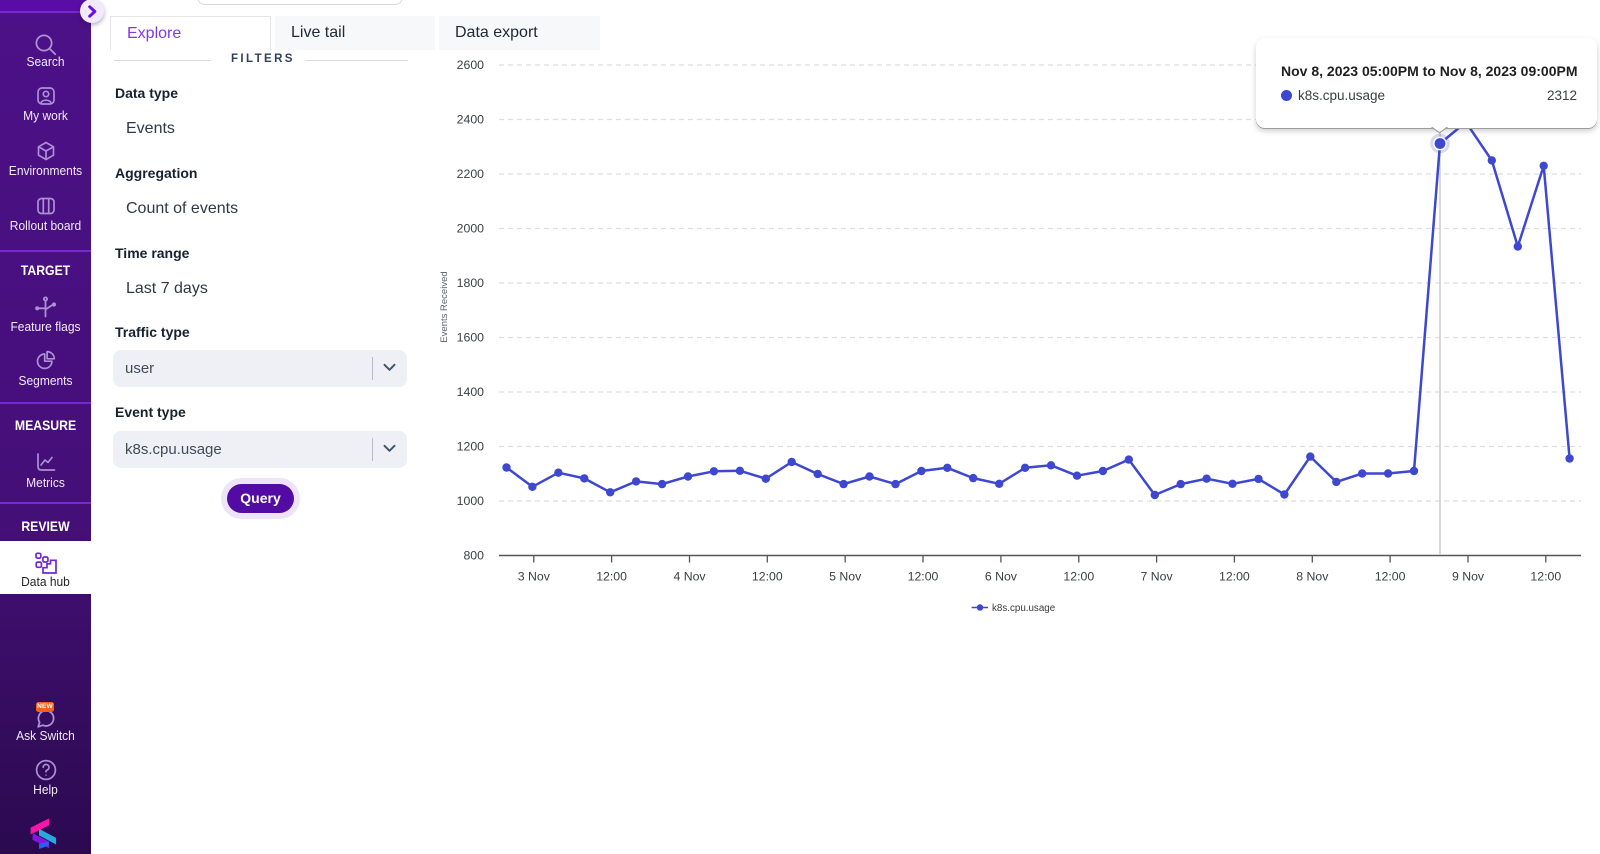 The height and width of the screenshot is (854, 1600). I want to click on svg-text: 8 Nov, so click(1312, 577).